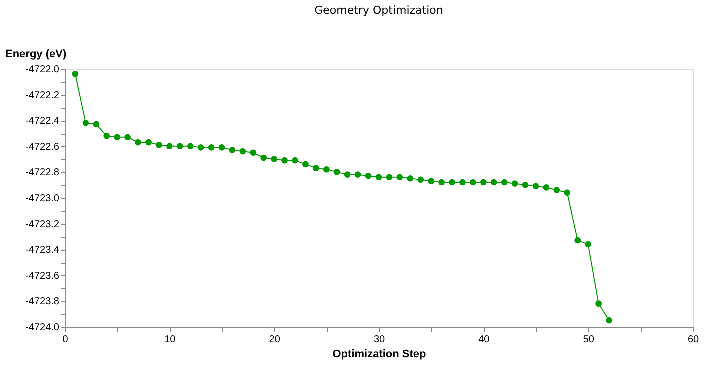 This screenshot has width=724, height=380. Describe the element at coordinates (275, 340) in the screenshot. I see `x-tick-label: 20` at that location.